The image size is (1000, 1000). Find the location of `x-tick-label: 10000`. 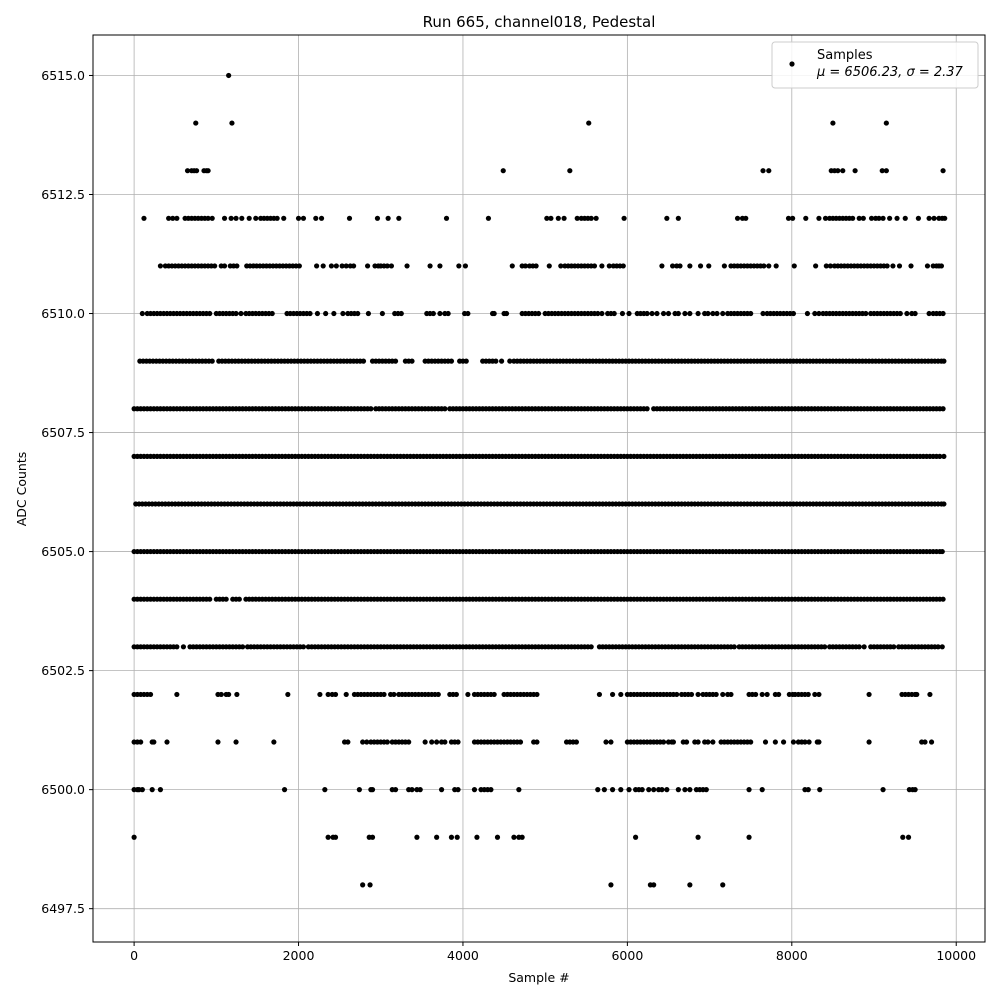

x-tick-label: 10000 is located at coordinates (956, 955).